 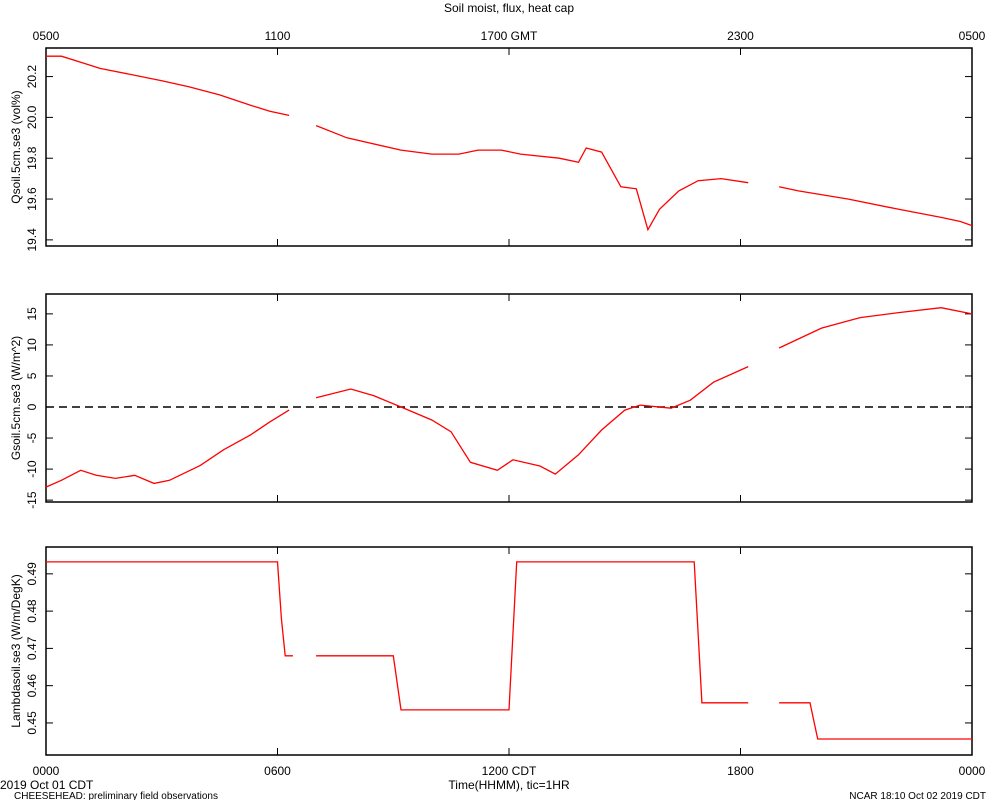 I want to click on y-tick-label: 0.47, so click(x=32, y=648).